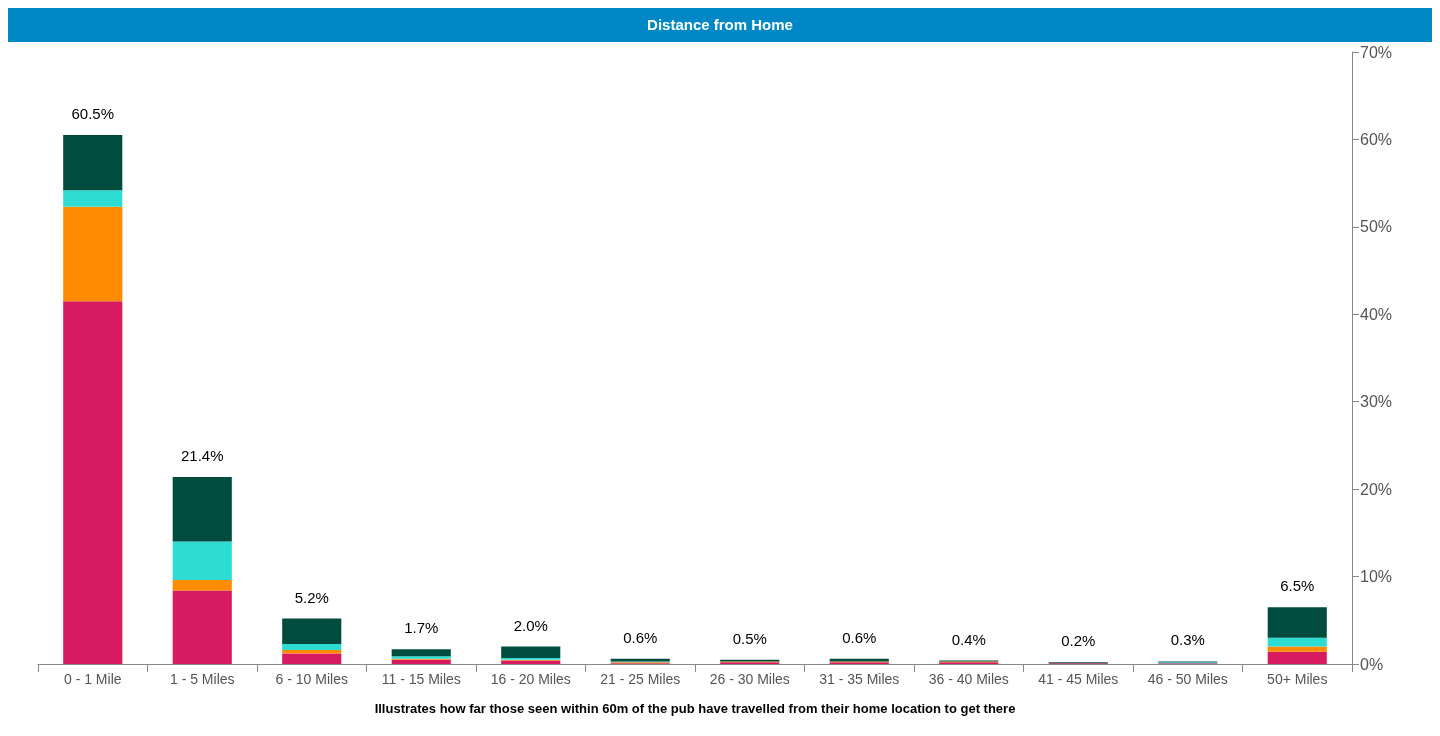 This screenshot has height=736, width=1440. What do you see at coordinates (749, 679) in the screenshot?
I see `x-tick-label: 26 - 30 Miles` at bounding box center [749, 679].